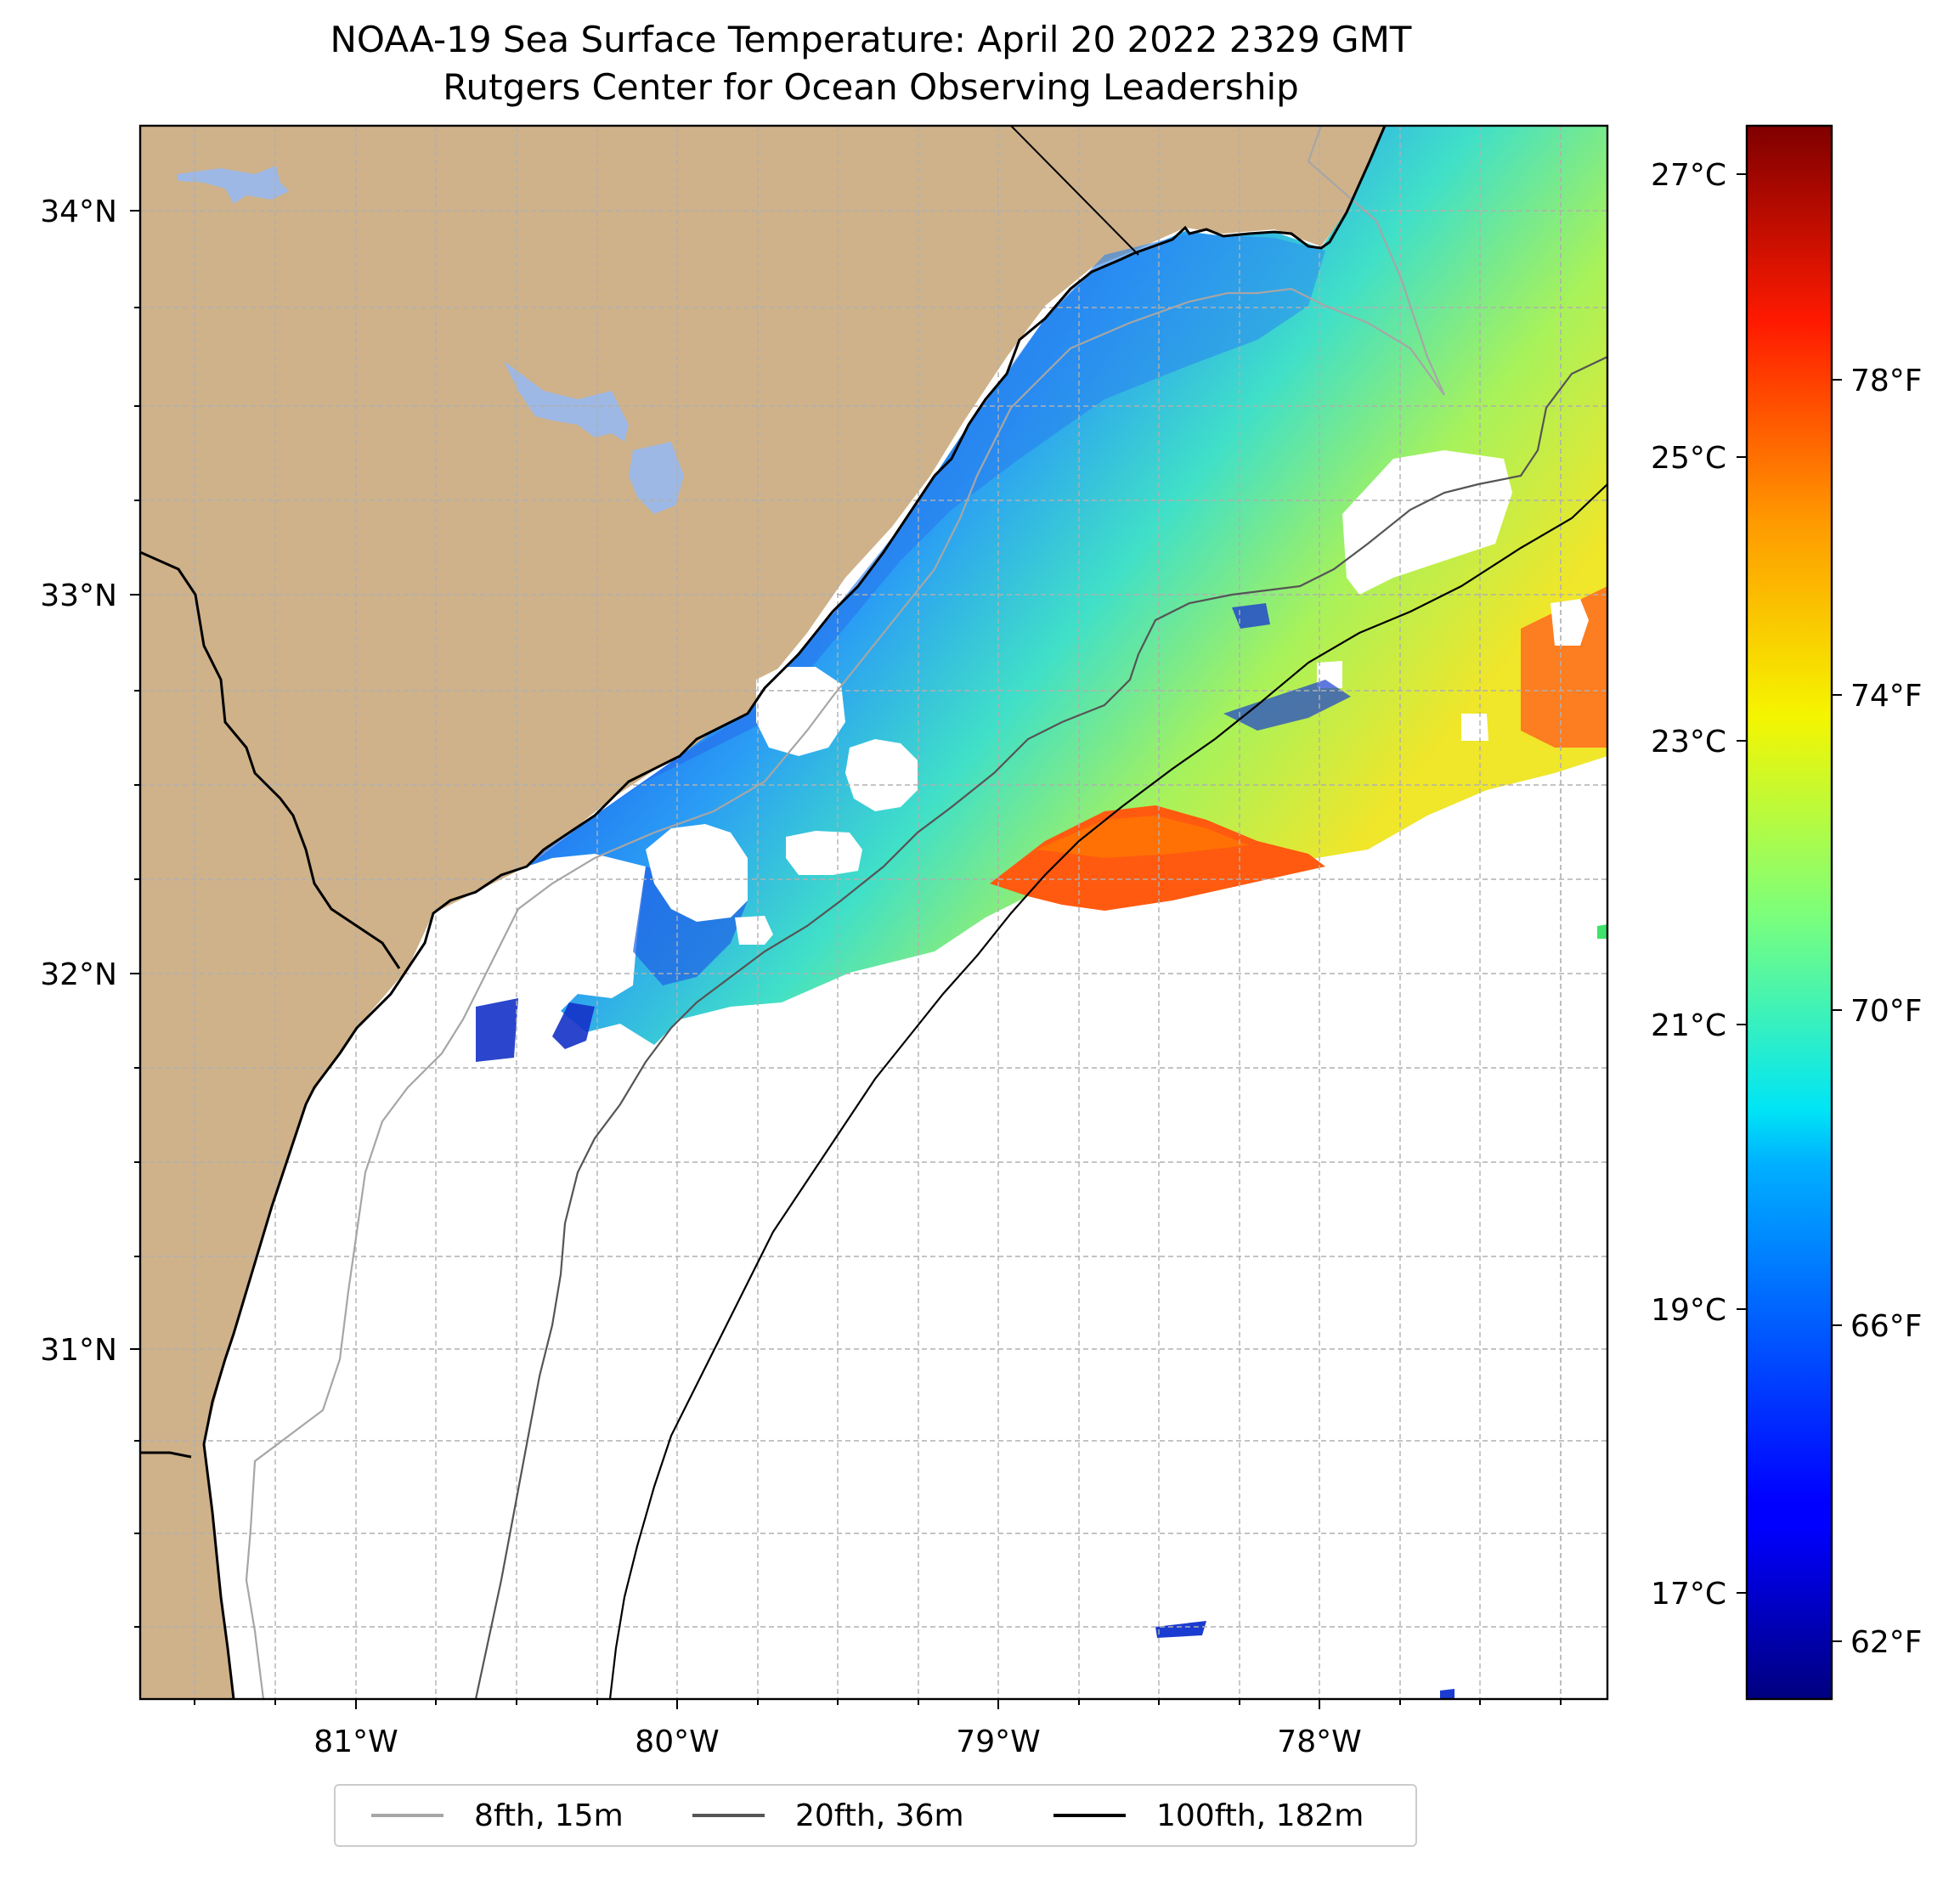  Describe the element at coordinates (78, 596) in the screenshot. I see `lat-tick-label: 33°N` at that location.